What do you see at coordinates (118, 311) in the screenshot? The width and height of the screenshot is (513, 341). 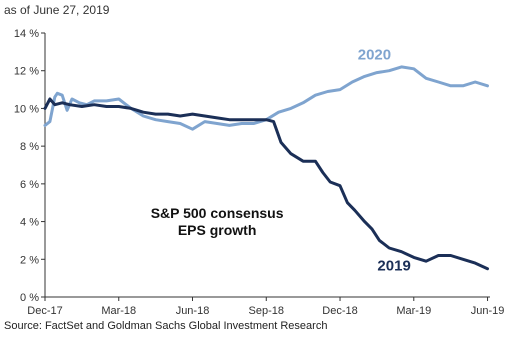 I see `x-tick-label: Mar-18` at bounding box center [118, 311].